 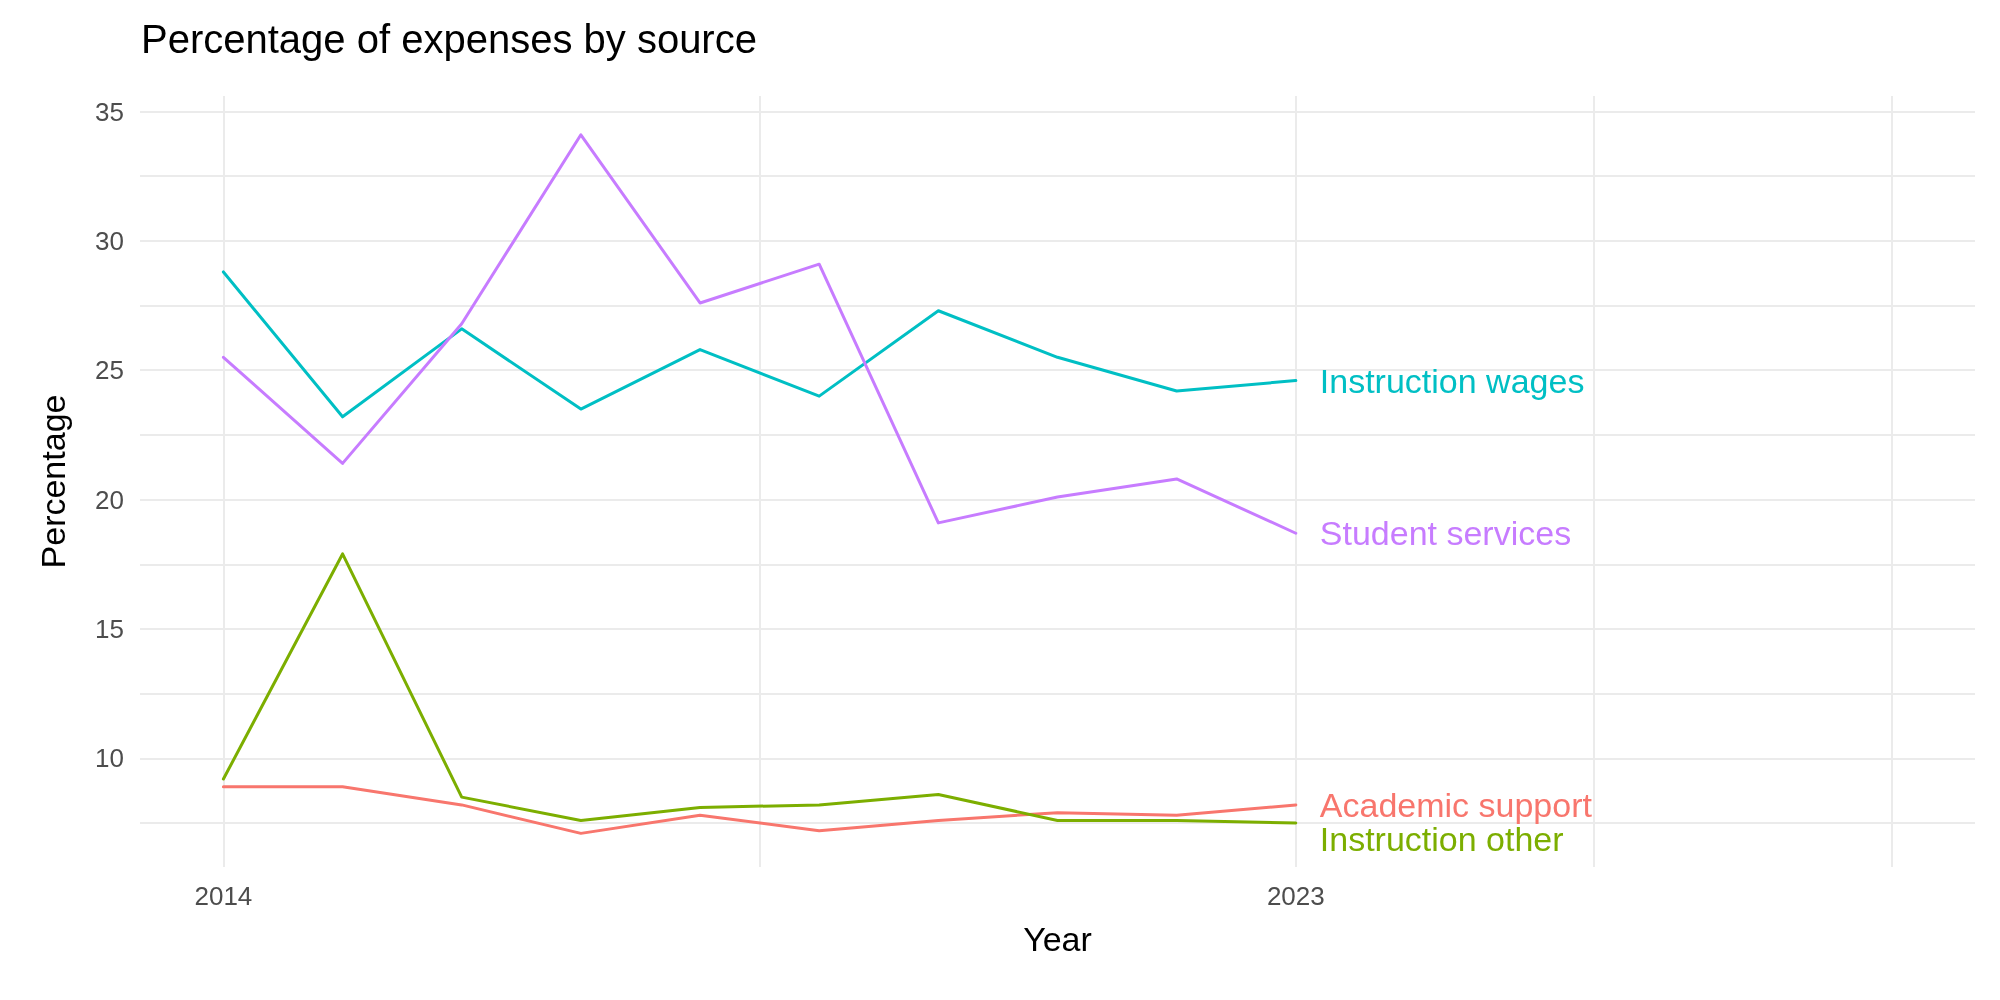 I want to click on series-label: Student services, so click(x=1445, y=533).